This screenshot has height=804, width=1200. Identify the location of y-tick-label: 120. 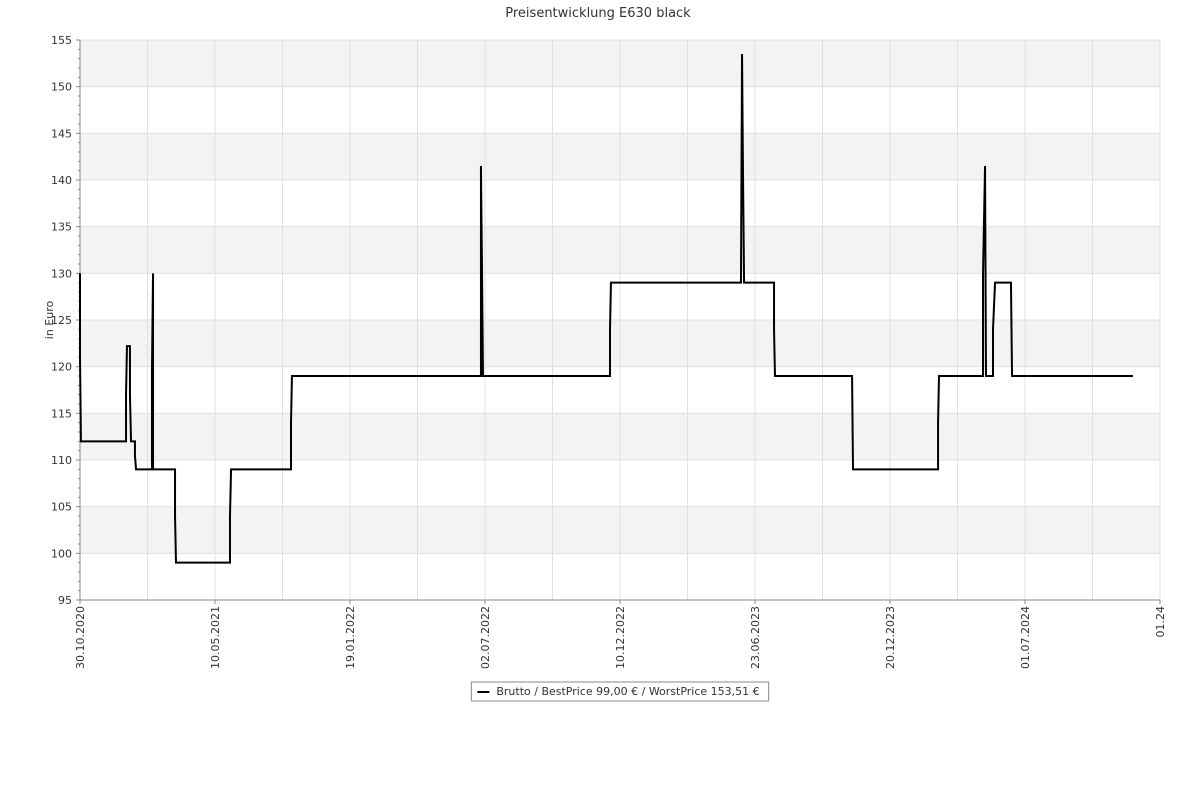
(61, 367).